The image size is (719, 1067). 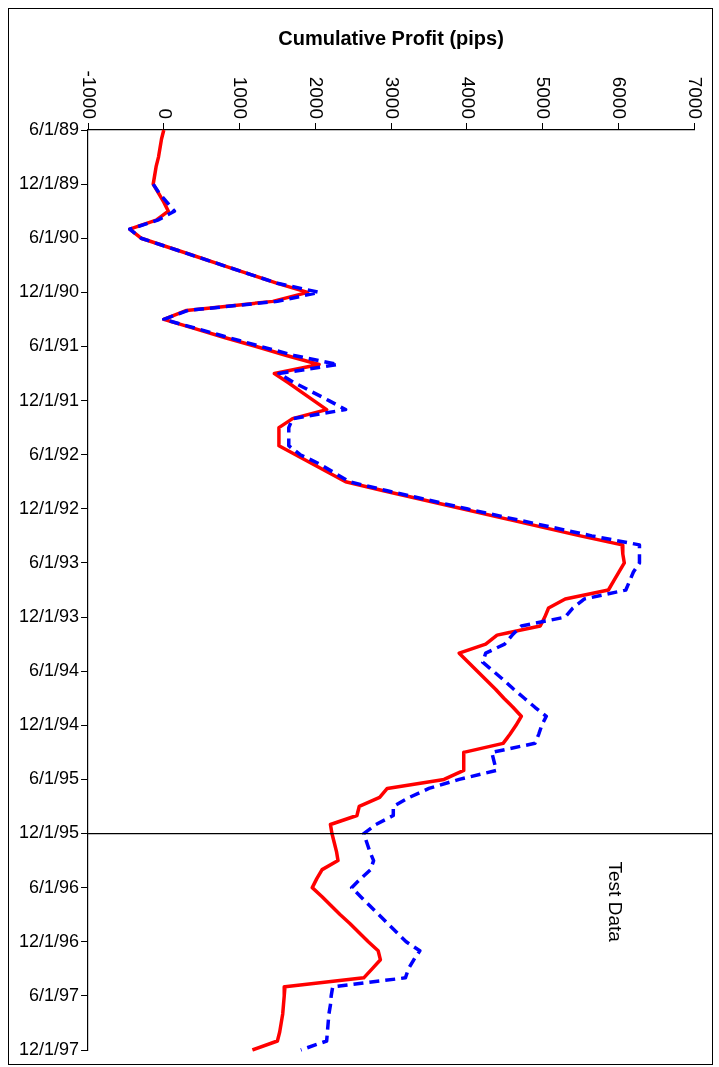 I want to click on x-tick-label: 0, so click(x=165, y=113).